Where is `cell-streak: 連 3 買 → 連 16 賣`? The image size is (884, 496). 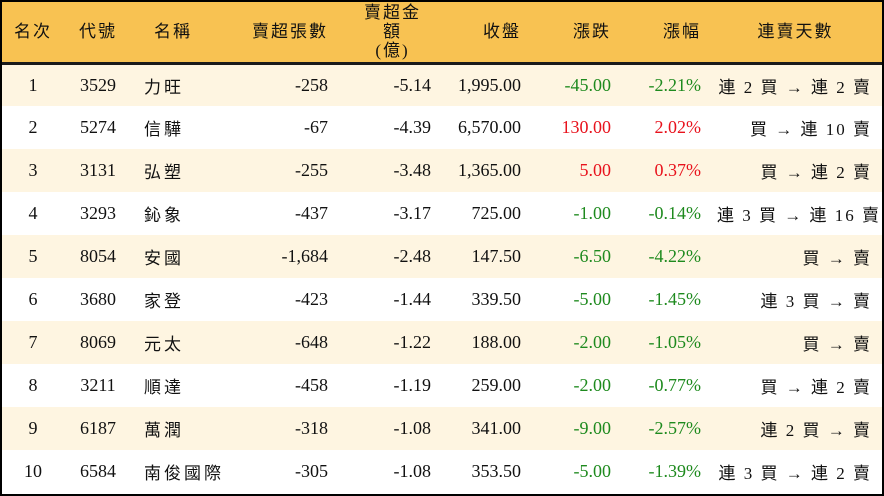 cell-streak: 連 3 買 → 連 16 賣 is located at coordinates (799, 215).